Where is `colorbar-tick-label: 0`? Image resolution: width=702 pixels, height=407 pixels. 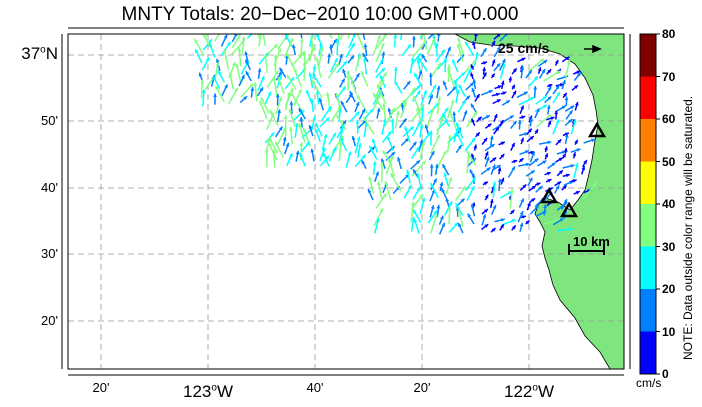 colorbar-tick-label: 0 is located at coordinates (665, 374).